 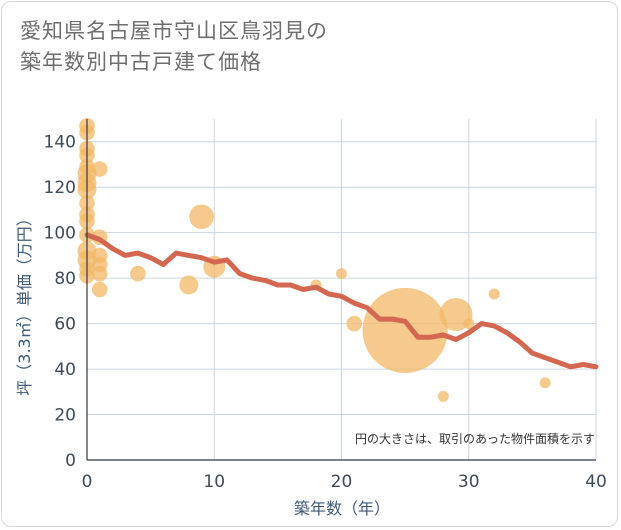 What do you see at coordinates (141, 62) in the screenshot?
I see `chart-title-line-2: 築年数別中古戸建て価格` at bounding box center [141, 62].